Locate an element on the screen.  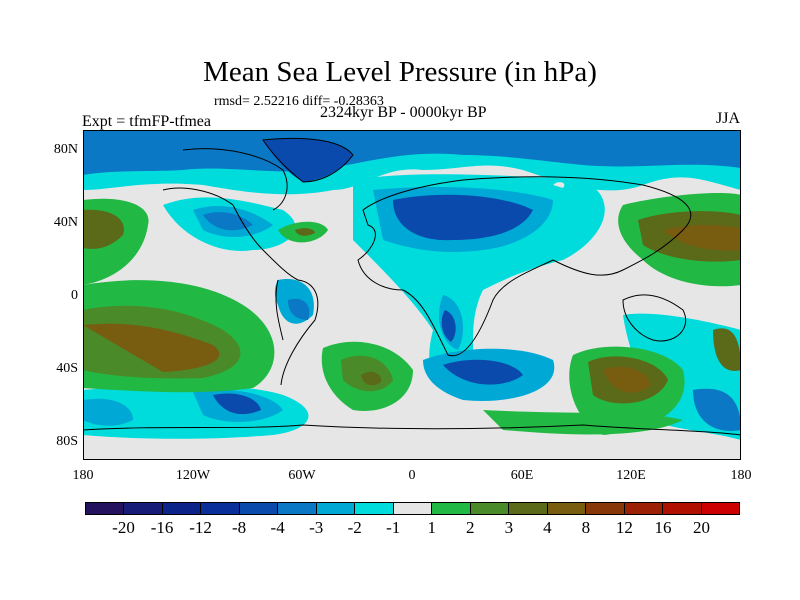
colorbar-label: -4 is located at coordinates (277, 527).